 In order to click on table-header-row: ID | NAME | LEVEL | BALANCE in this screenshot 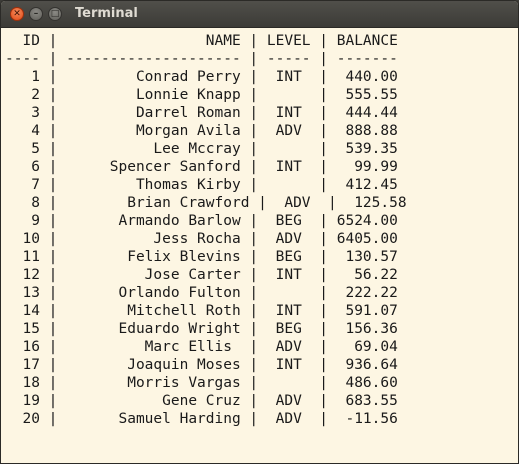, I will do `click(201, 41)`.